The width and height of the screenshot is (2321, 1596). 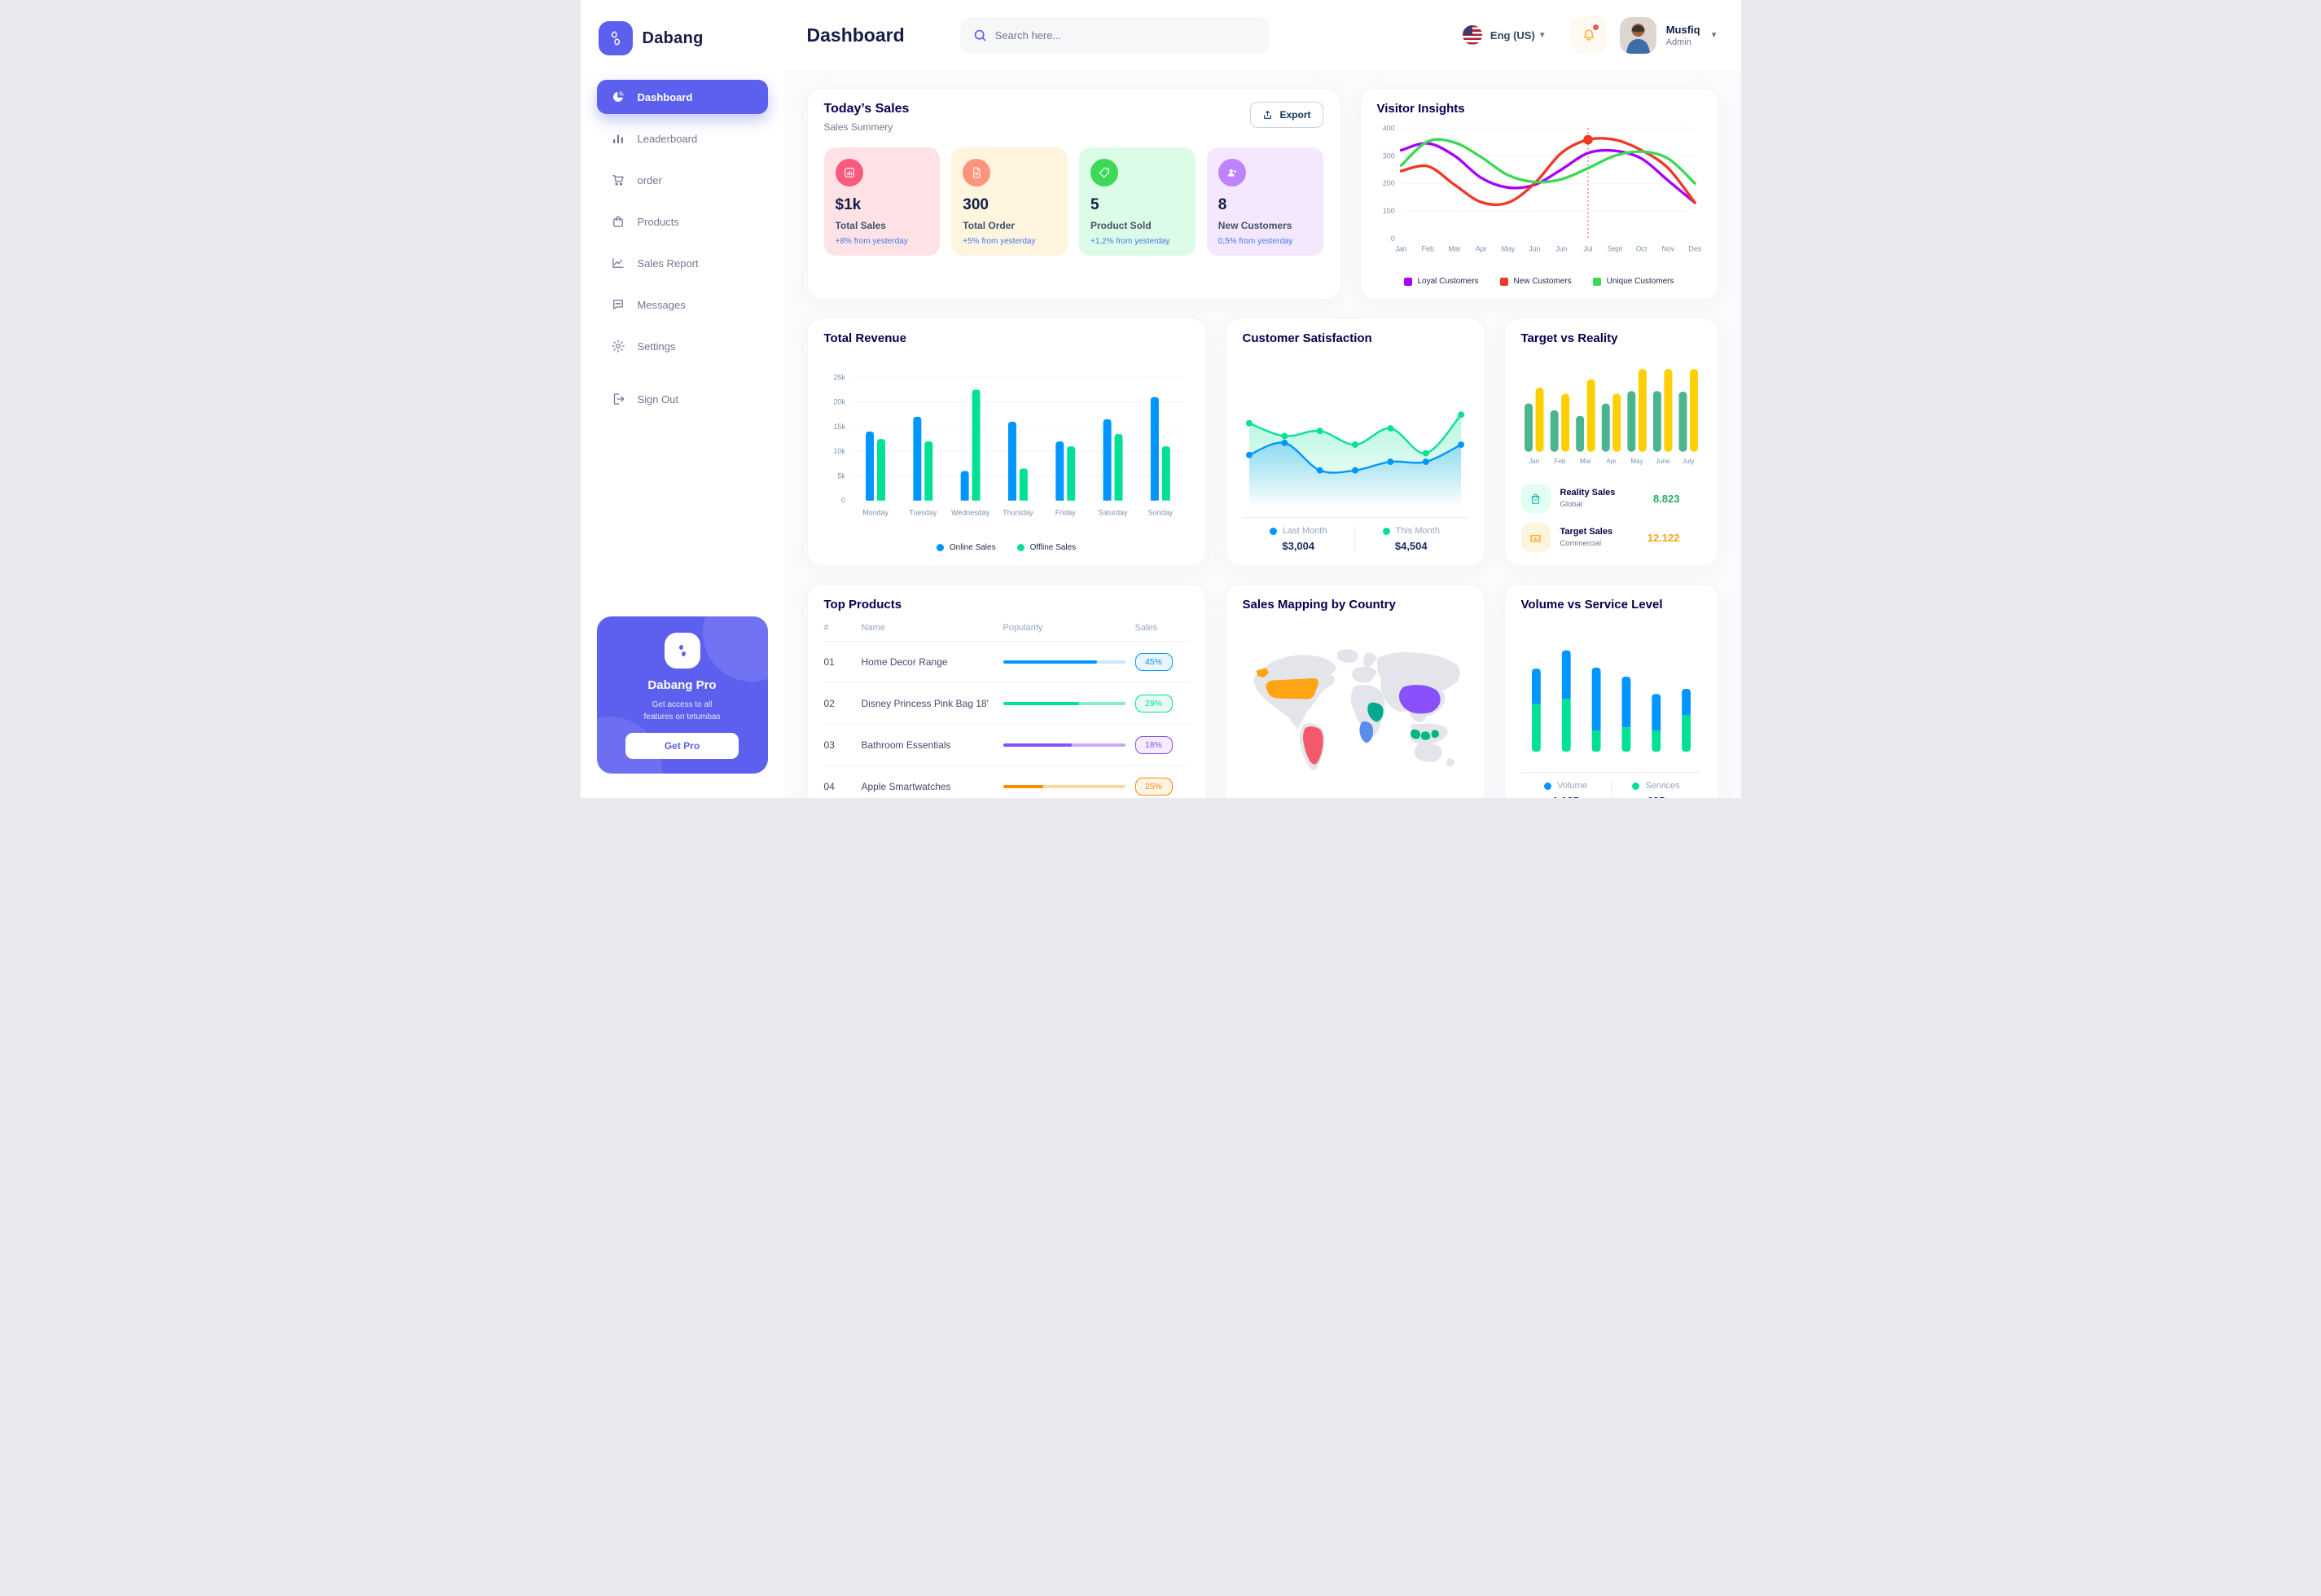 I want to click on sidebar-item-sign-out: Sign Out, so click(x=682, y=399).